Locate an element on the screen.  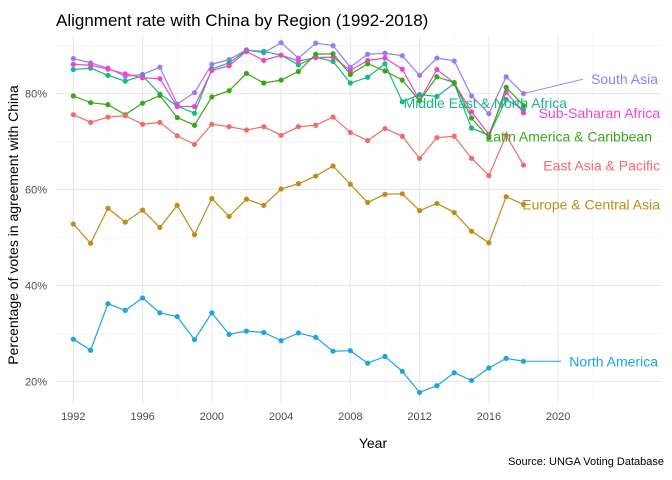
series-label-europe-central-asia: Europe & Central Asia is located at coordinates (591, 204).